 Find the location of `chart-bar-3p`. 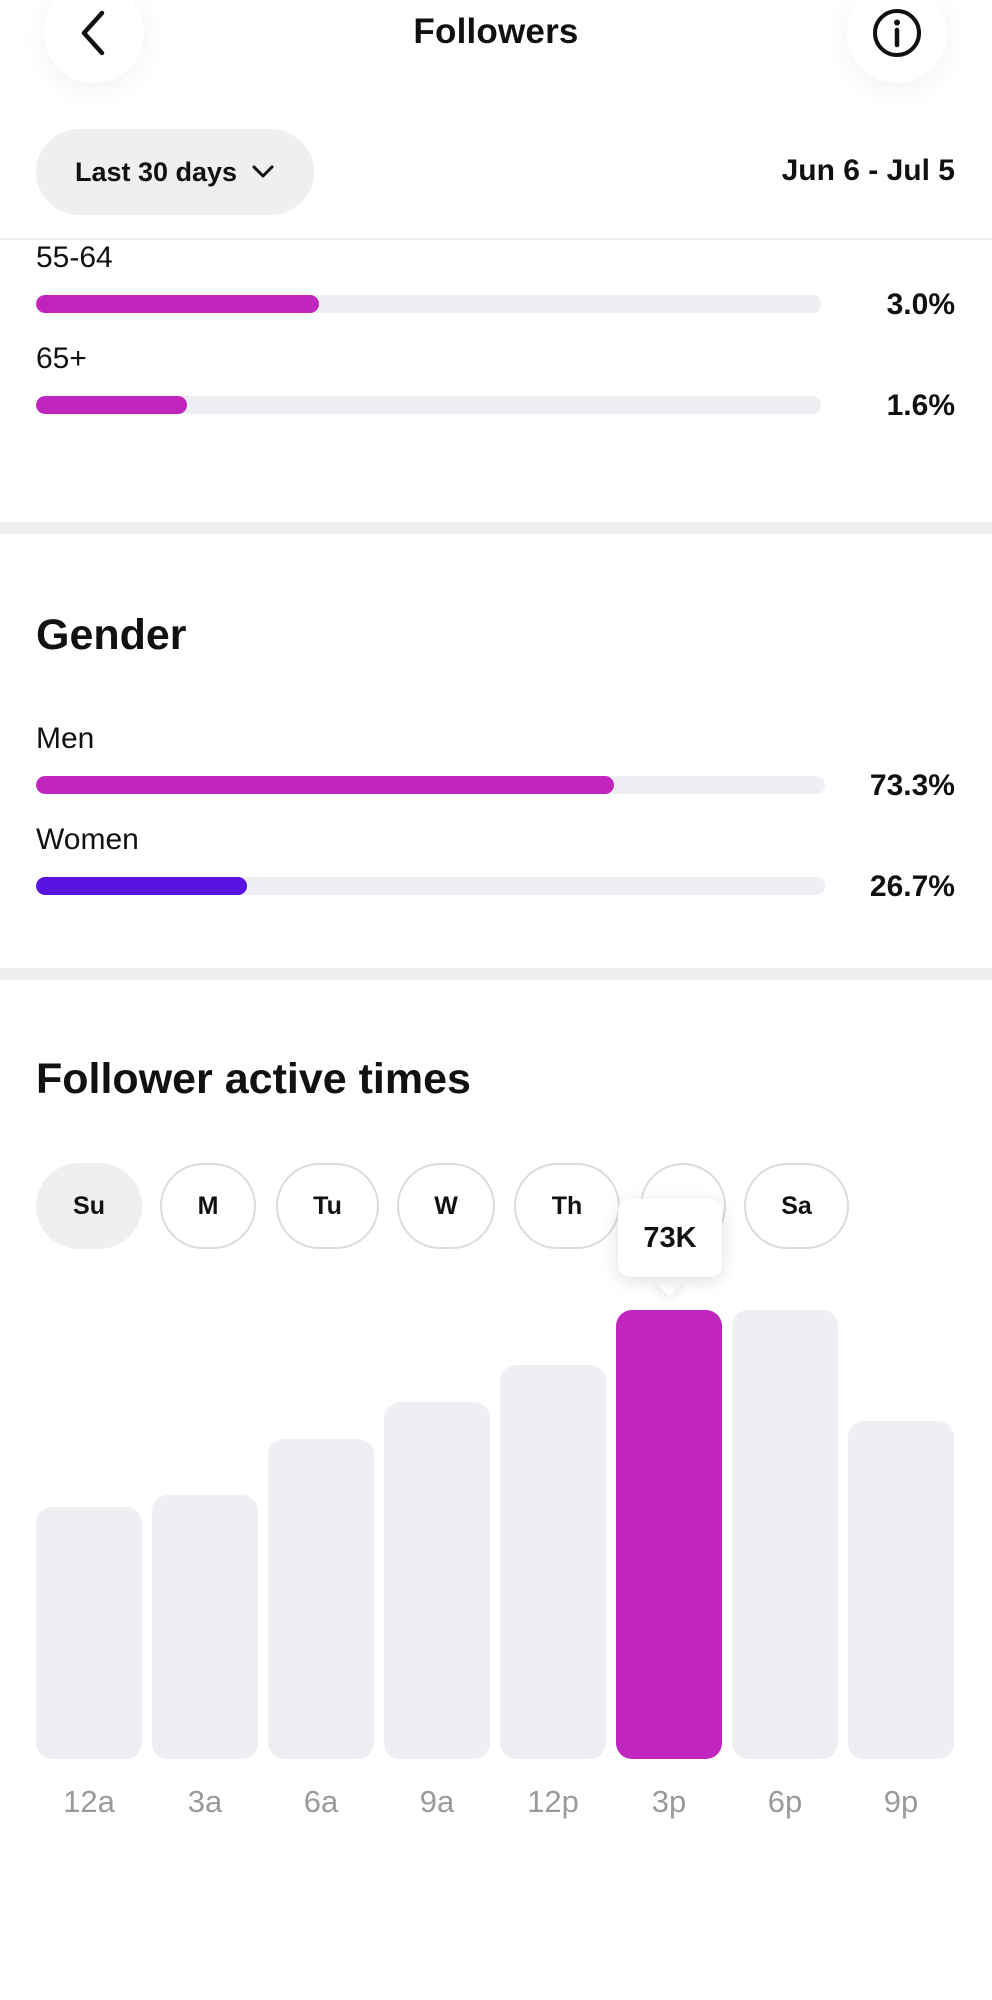

chart-bar-3p is located at coordinates (669, 1534).